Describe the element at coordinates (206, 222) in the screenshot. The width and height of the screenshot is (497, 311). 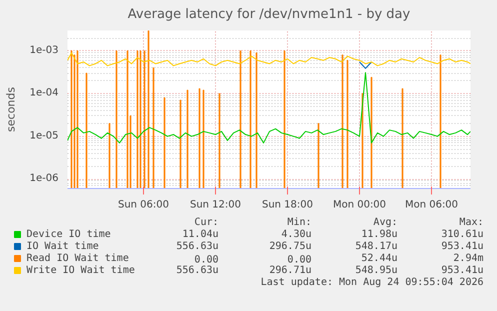
I see `text: Cur:` at that location.